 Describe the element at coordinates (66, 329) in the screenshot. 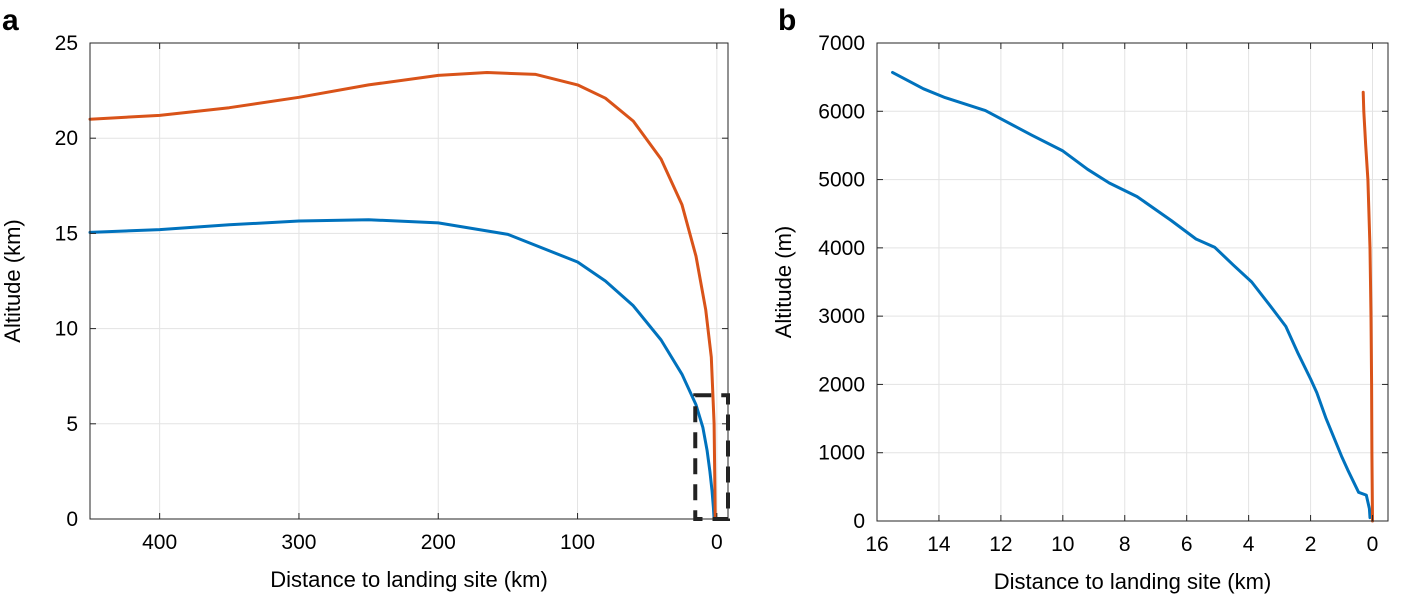

I see `y-tick-label: 10` at that location.